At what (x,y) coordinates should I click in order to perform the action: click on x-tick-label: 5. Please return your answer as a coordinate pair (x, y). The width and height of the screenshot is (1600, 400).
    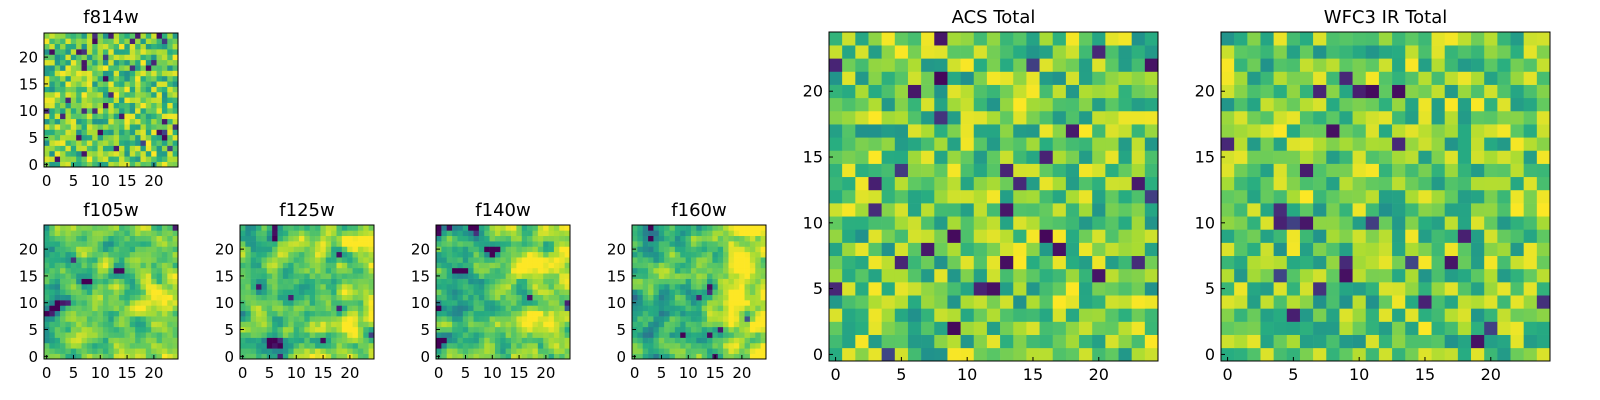
    Looking at the image, I should click on (270, 373).